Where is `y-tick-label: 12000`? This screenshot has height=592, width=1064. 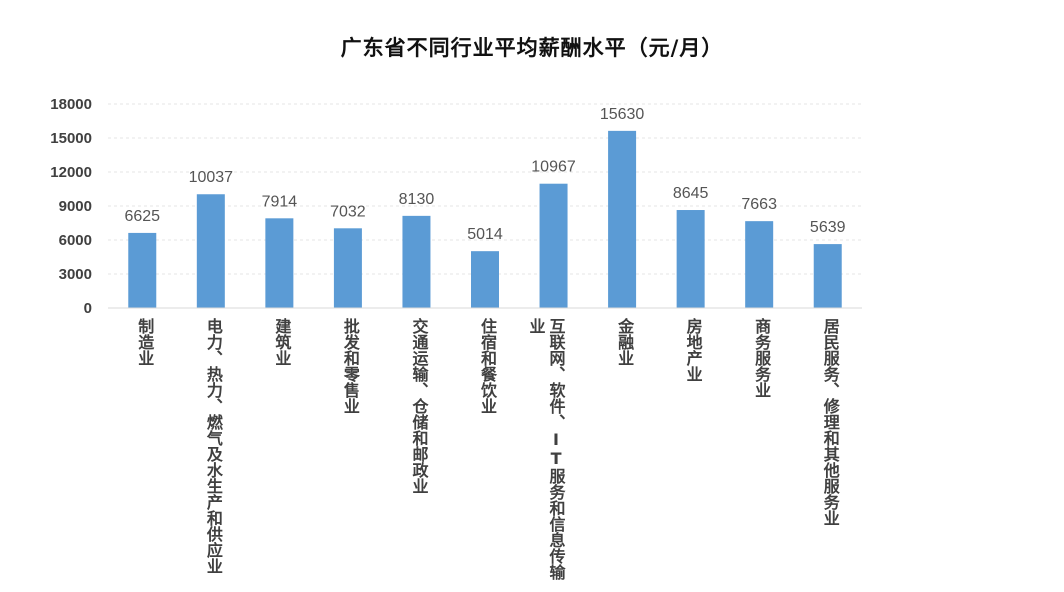 y-tick-label: 12000 is located at coordinates (71, 172).